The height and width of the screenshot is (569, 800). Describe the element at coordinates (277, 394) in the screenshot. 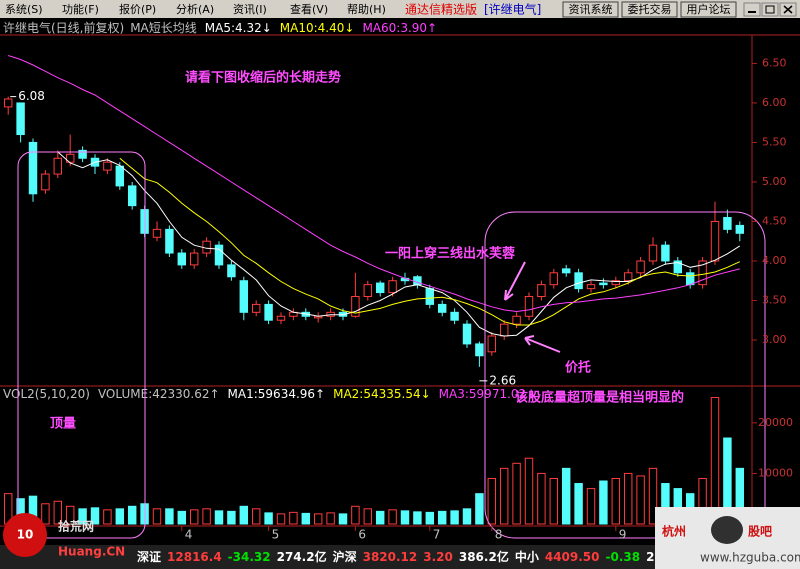

I see `volume-legend: MA1:59634.96↑` at that location.